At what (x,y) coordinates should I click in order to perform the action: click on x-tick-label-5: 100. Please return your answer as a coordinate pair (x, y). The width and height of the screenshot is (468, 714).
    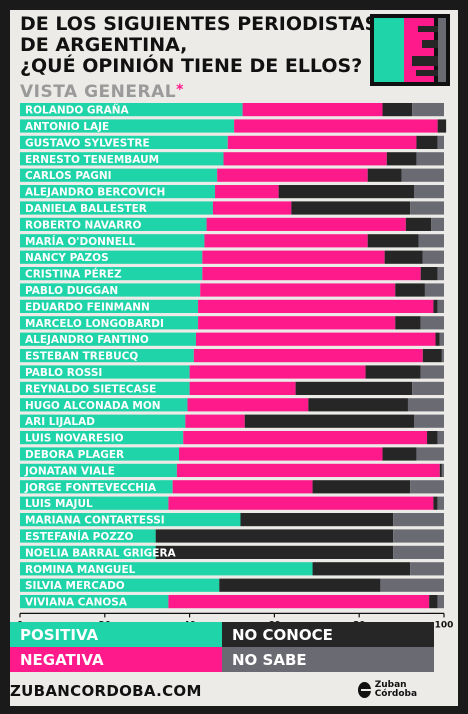
    Looking at the image, I should click on (444, 625).